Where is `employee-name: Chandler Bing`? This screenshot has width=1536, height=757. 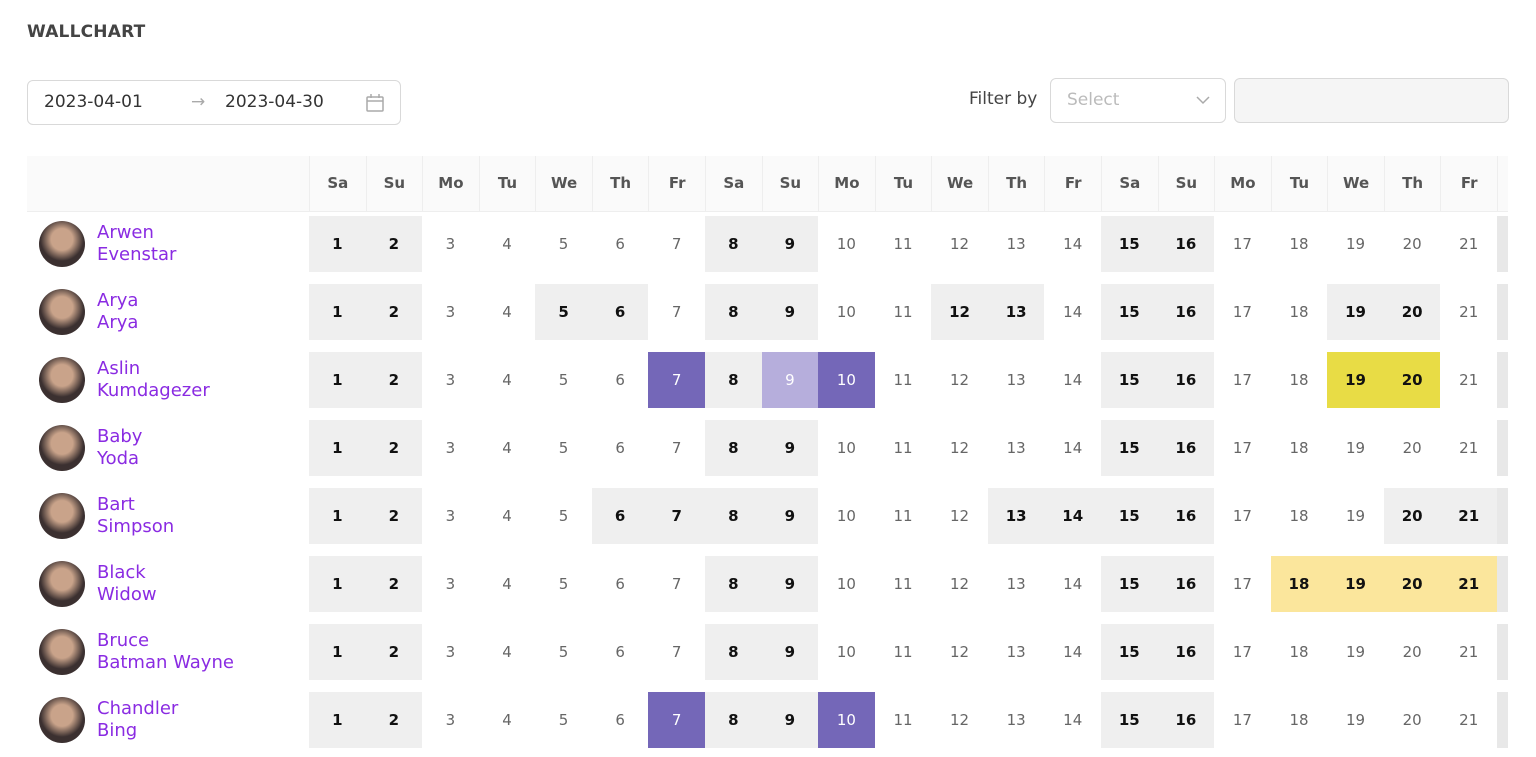
employee-name: Chandler Bing is located at coordinates (137, 720).